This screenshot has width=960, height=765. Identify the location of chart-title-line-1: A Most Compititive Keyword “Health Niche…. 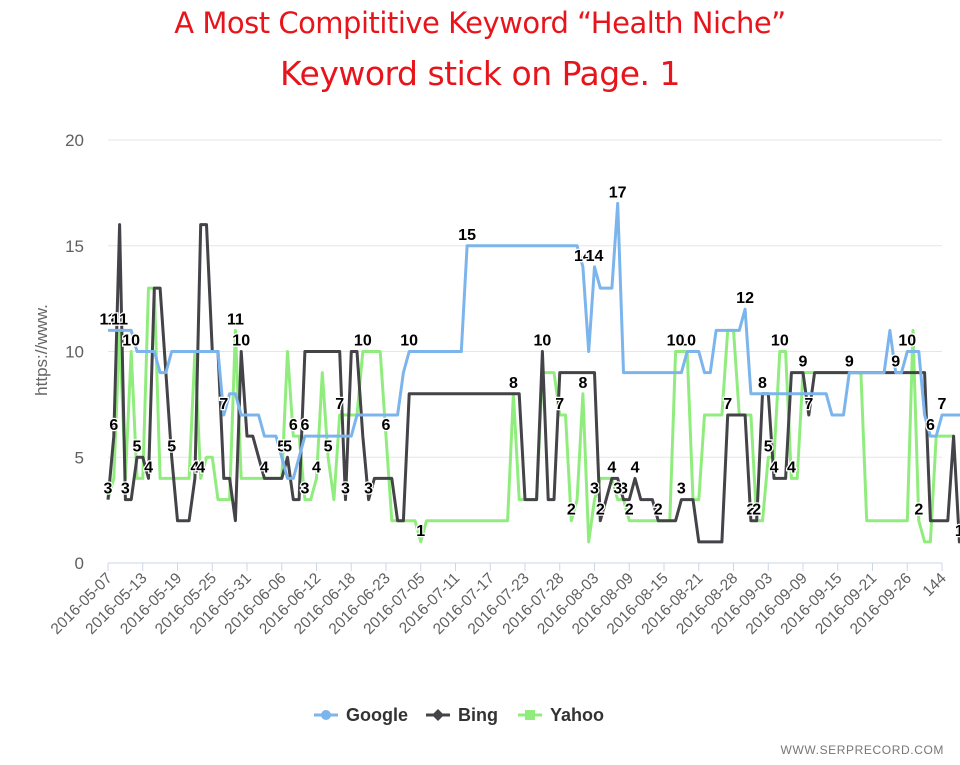
(480, 23).